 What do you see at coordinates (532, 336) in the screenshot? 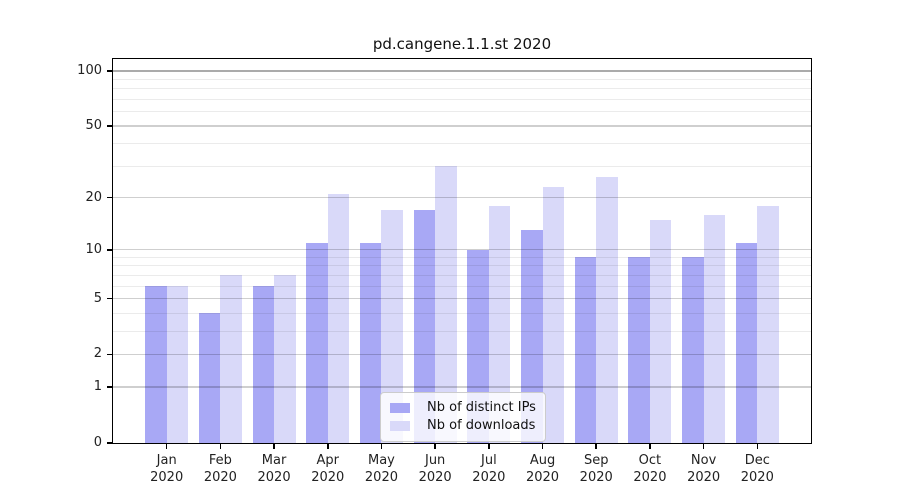
I see `bar-aug-distinct-ips` at bounding box center [532, 336].